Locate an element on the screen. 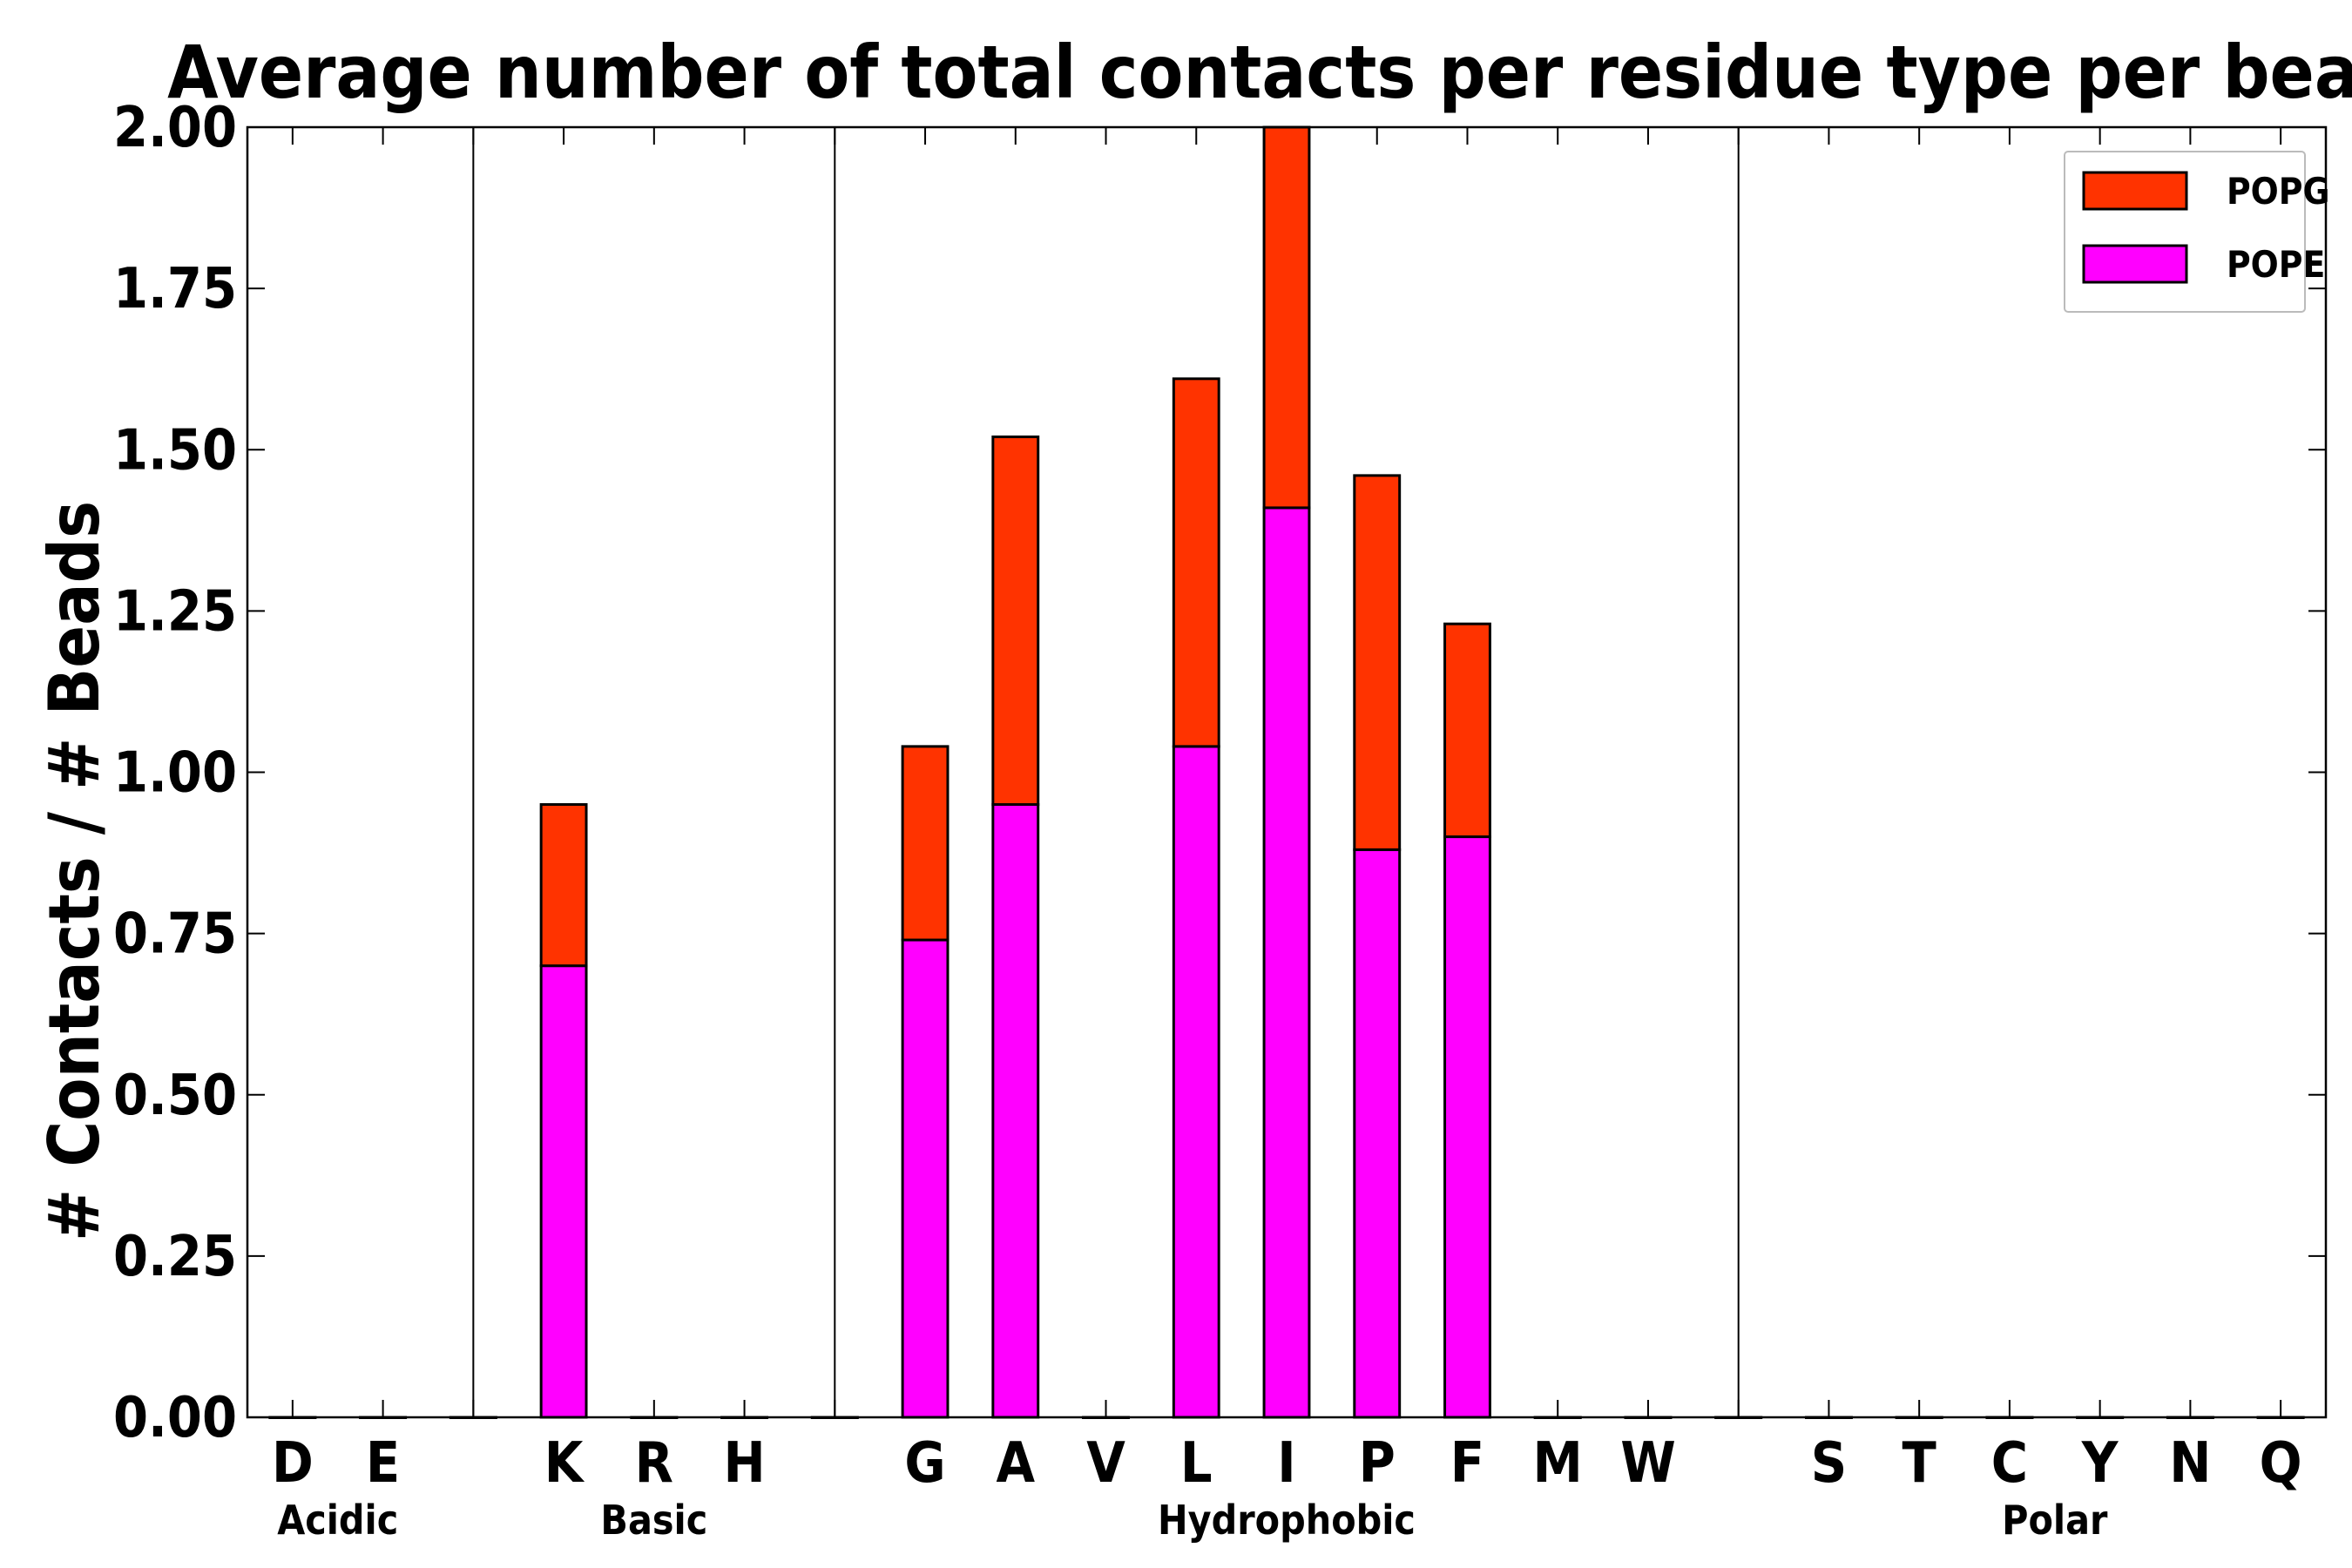 The height and width of the screenshot is (1568, 2352). bar-pope-i is located at coordinates (1286, 963).